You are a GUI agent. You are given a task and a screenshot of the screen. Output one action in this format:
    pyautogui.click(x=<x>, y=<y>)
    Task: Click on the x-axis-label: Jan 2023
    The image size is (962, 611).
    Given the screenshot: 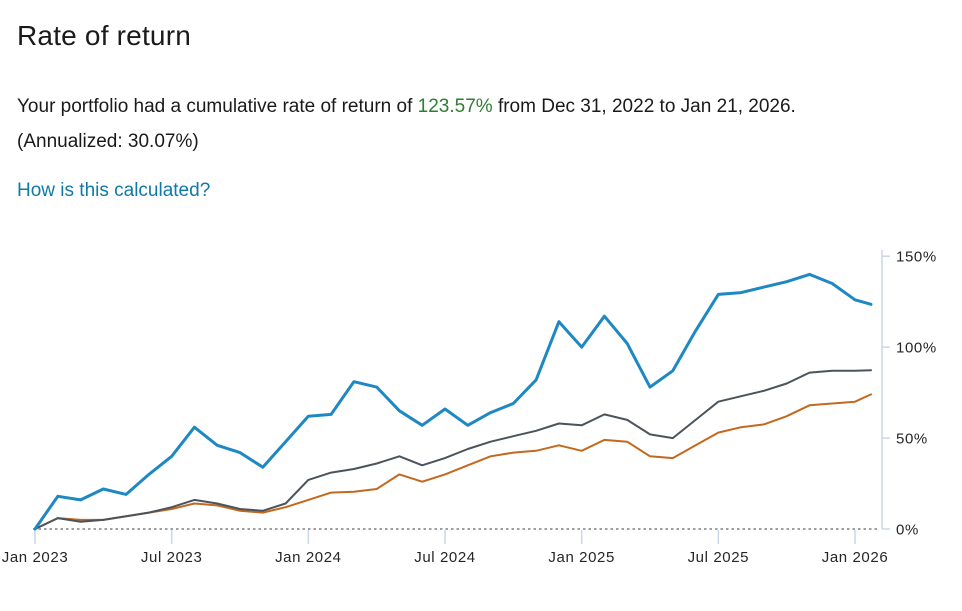 What is the action you would take?
    pyautogui.click(x=35, y=557)
    